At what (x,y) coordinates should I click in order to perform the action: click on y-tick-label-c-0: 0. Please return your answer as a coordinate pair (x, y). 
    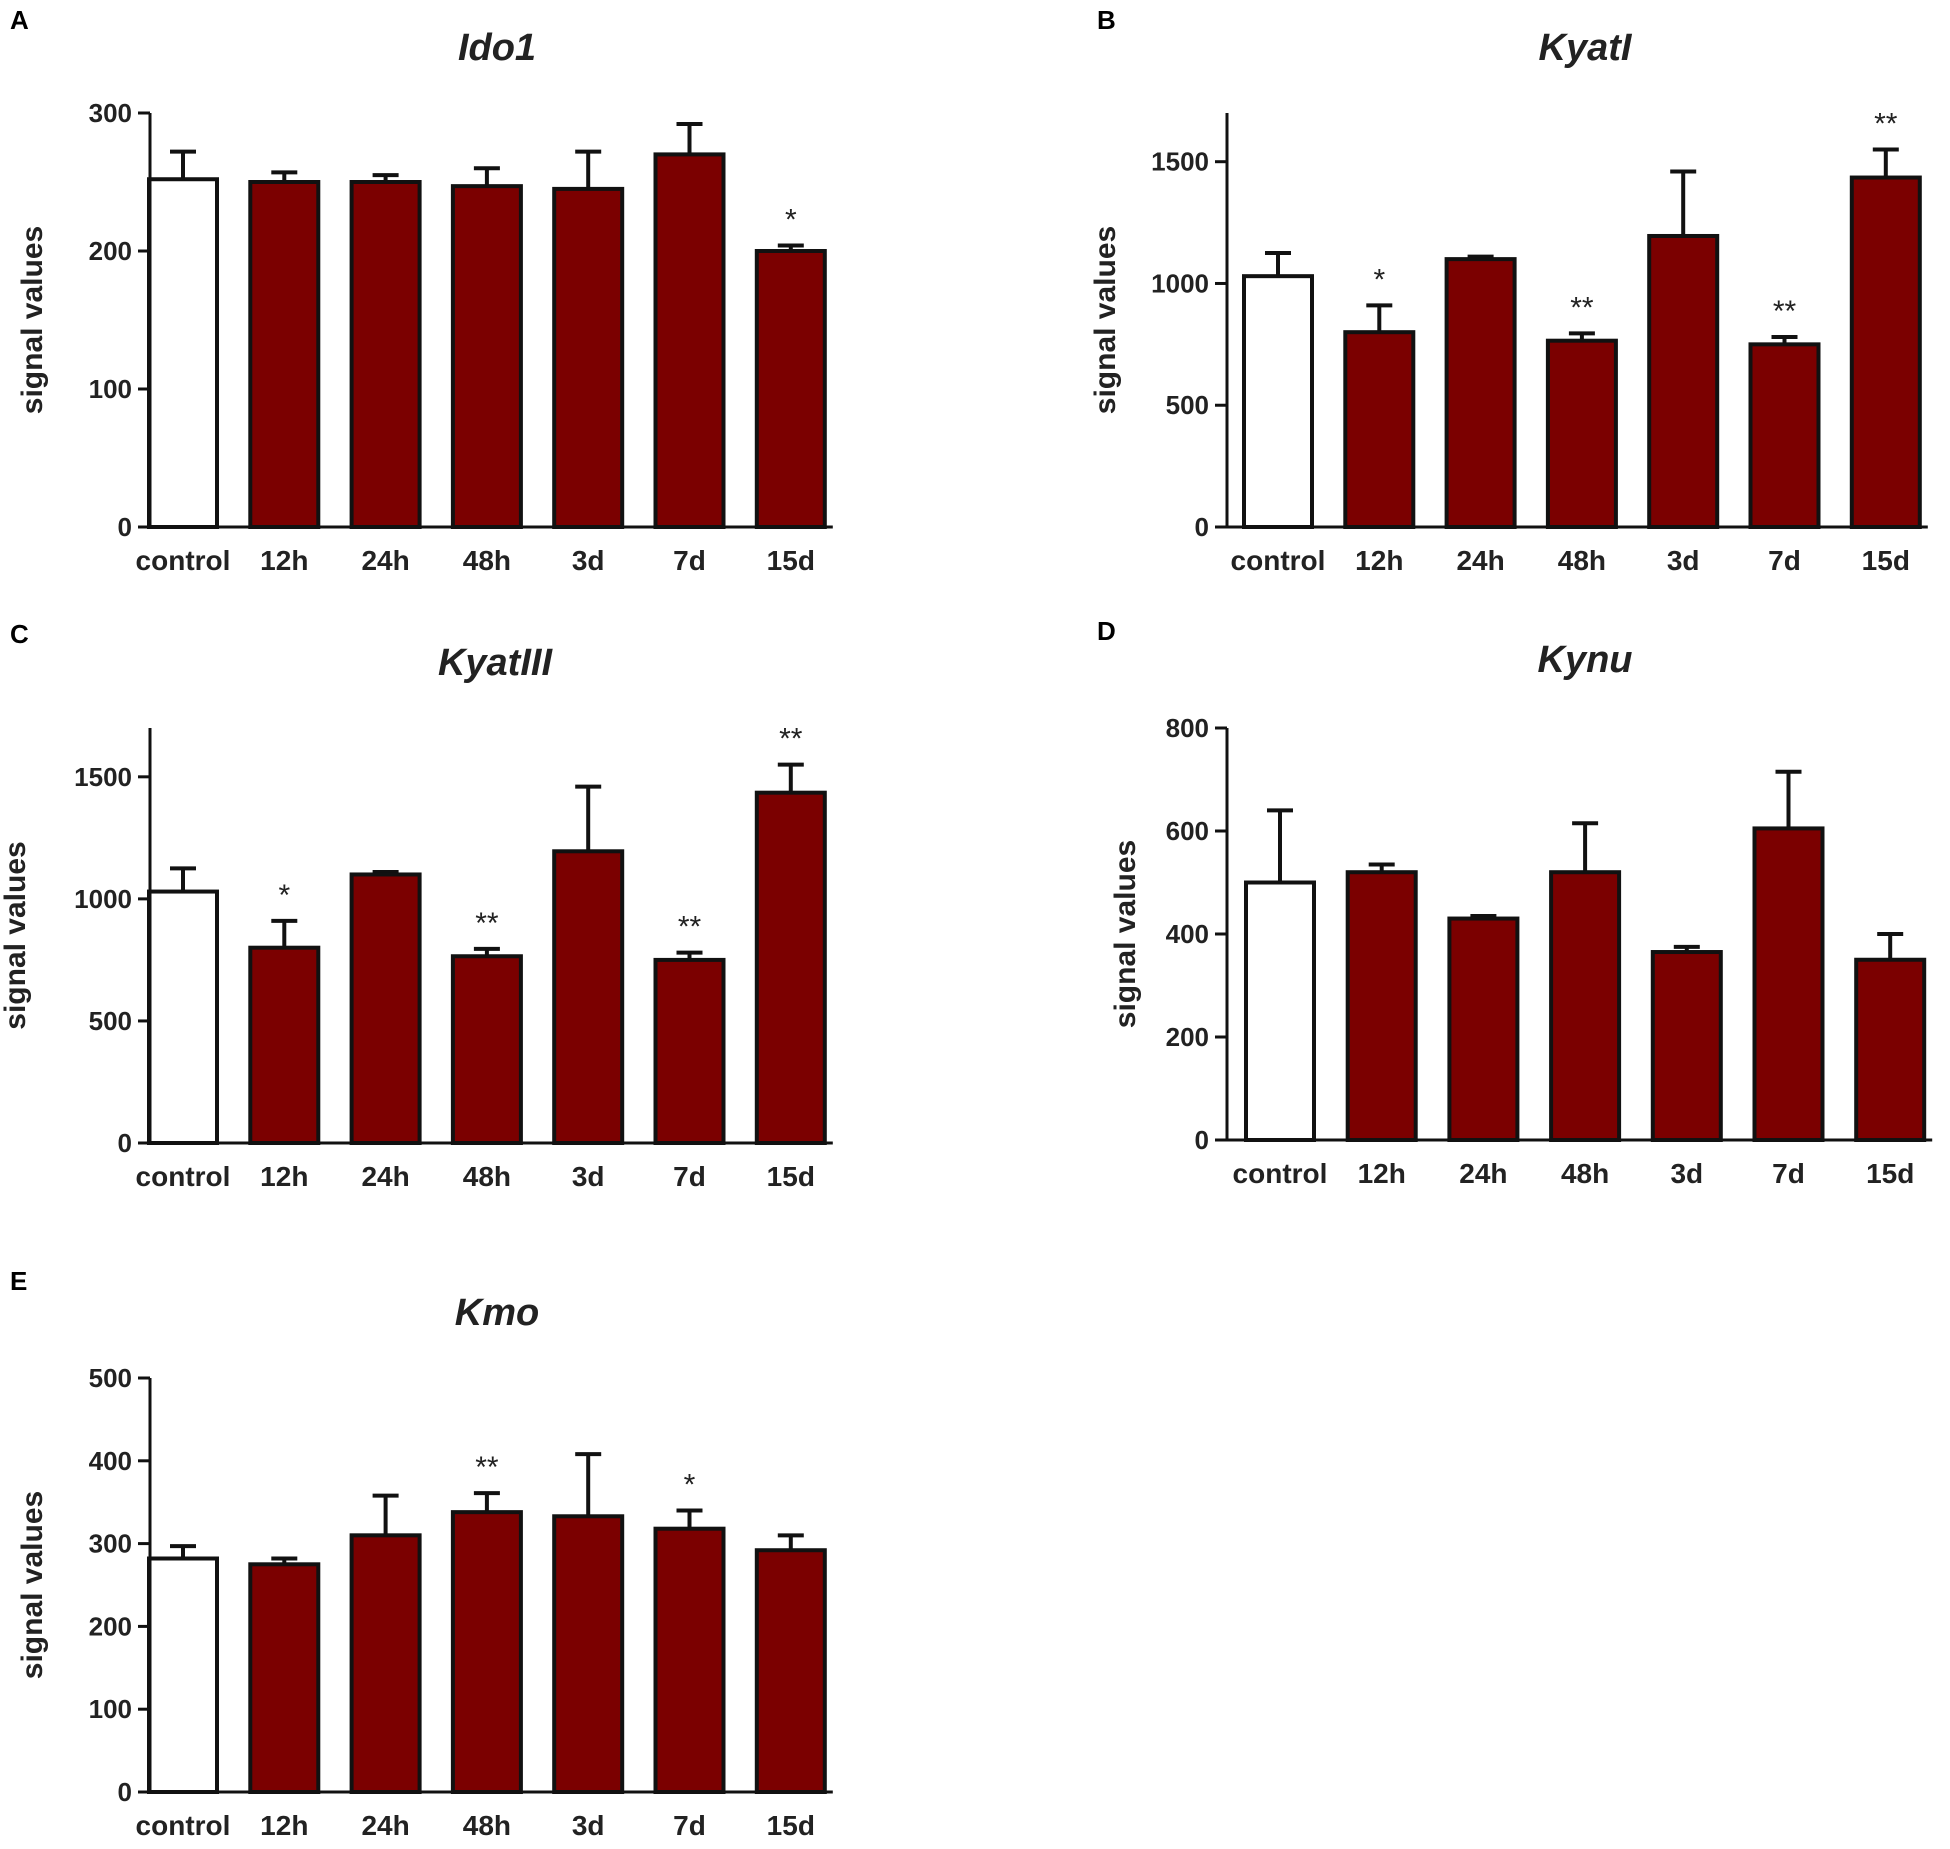
    Looking at the image, I should click on (125, 1143).